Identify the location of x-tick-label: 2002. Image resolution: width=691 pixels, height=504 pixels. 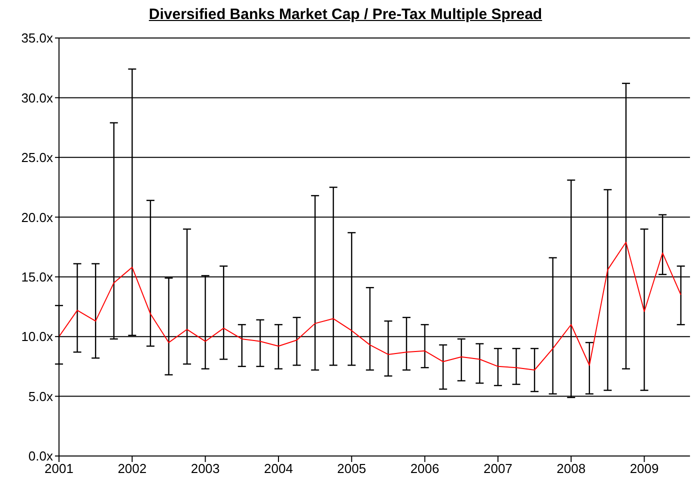
(132, 468).